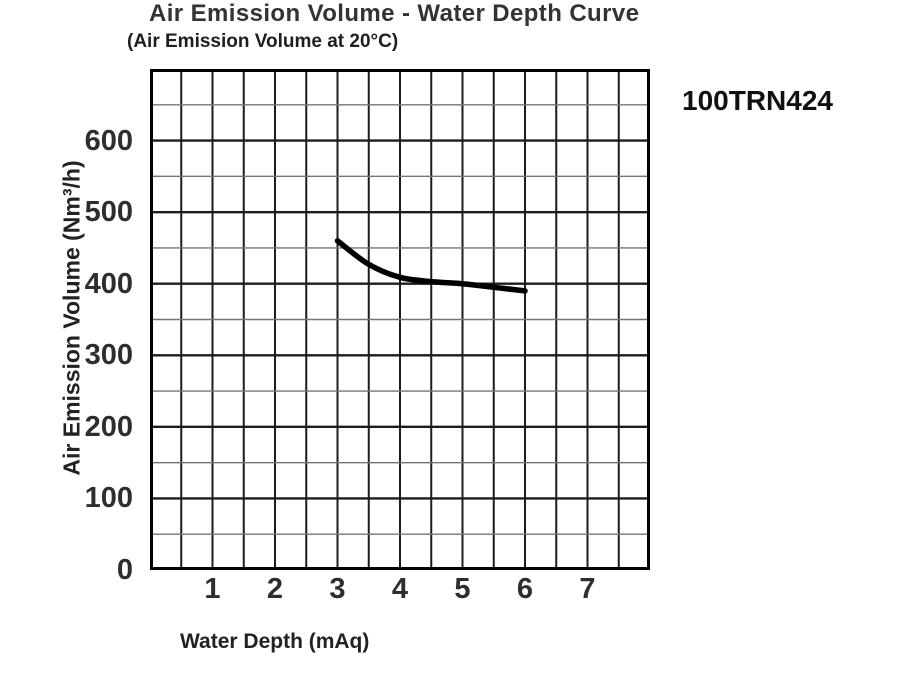  What do you see at coordinates (337, 589) in the screenshot?
I see `x-tick-label: 3` at bounding box center [337, 589].